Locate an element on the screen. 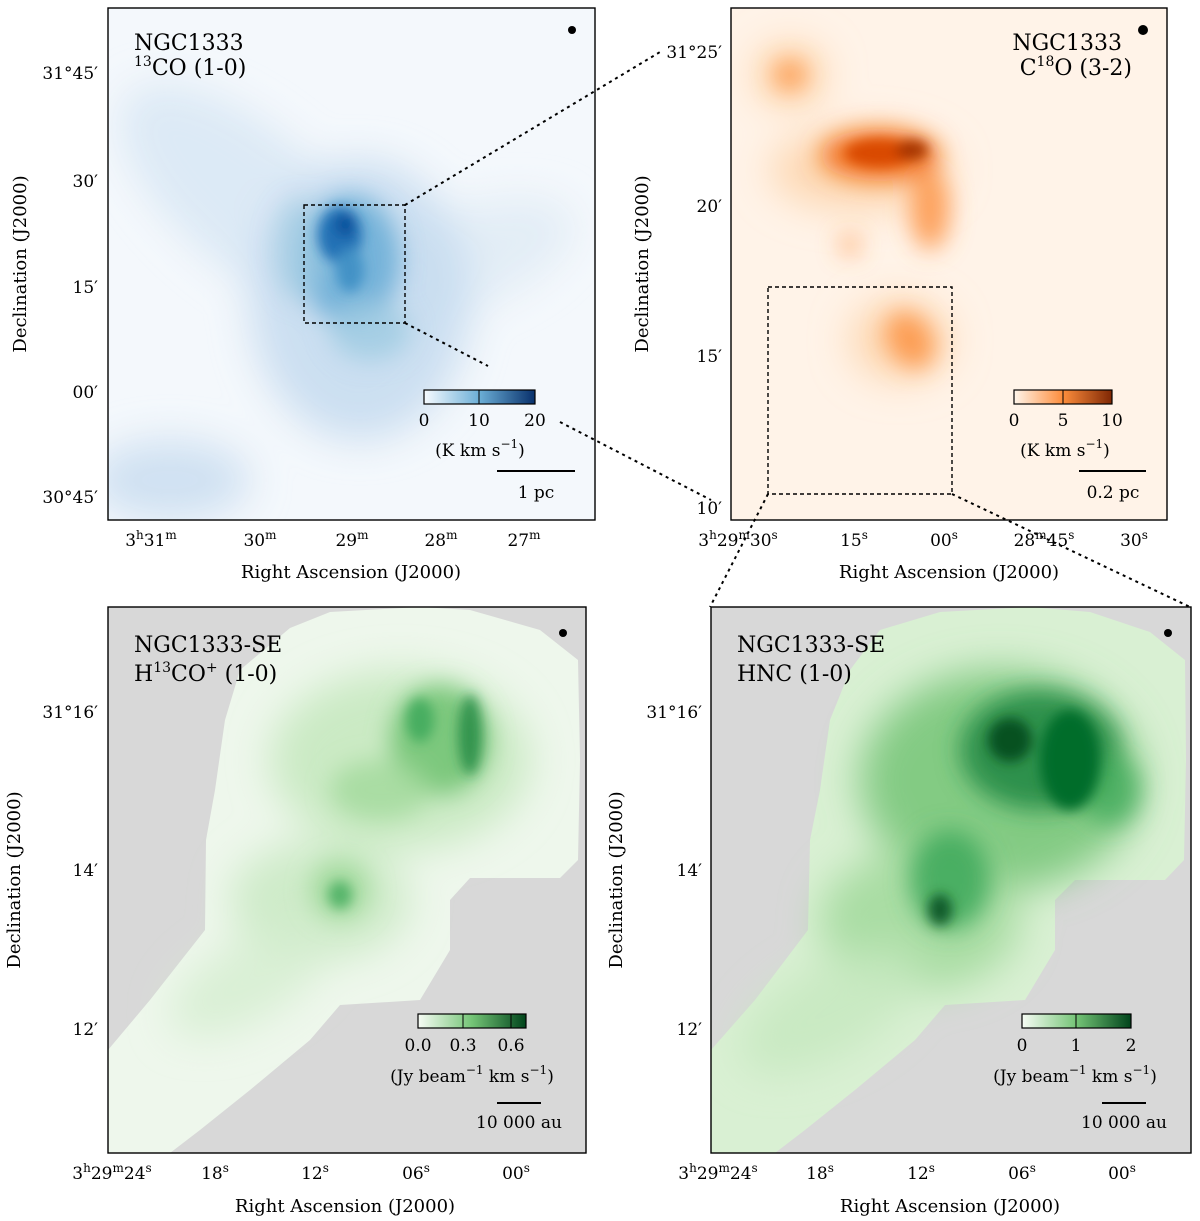 This screenshot has width=1200, height=1221. y-tick-label: 30°45′ is located at coordinates (70, 498).